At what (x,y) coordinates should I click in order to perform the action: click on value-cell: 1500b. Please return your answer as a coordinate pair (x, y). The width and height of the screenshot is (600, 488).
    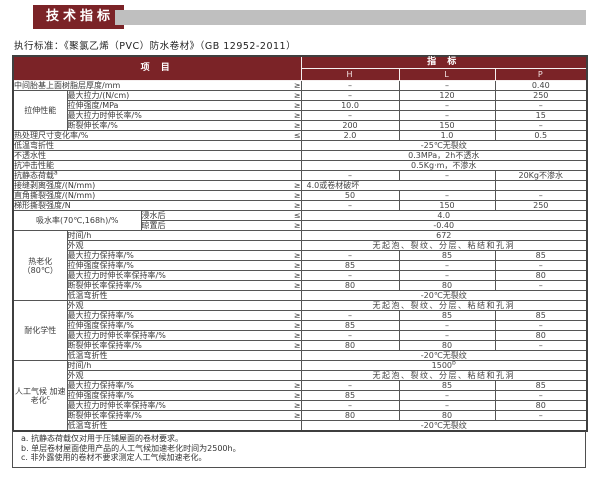
    Looking at the image, I should click on (444, 365).